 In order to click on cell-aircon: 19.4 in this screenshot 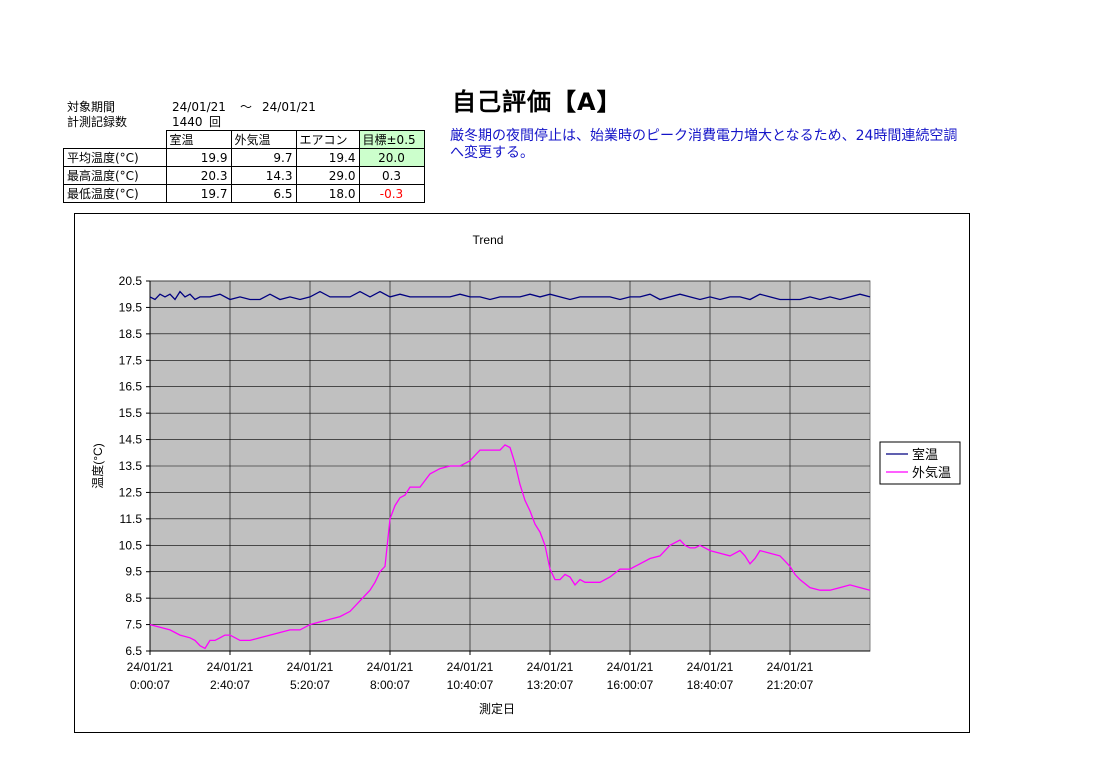, I will do `click(327, 157)`.